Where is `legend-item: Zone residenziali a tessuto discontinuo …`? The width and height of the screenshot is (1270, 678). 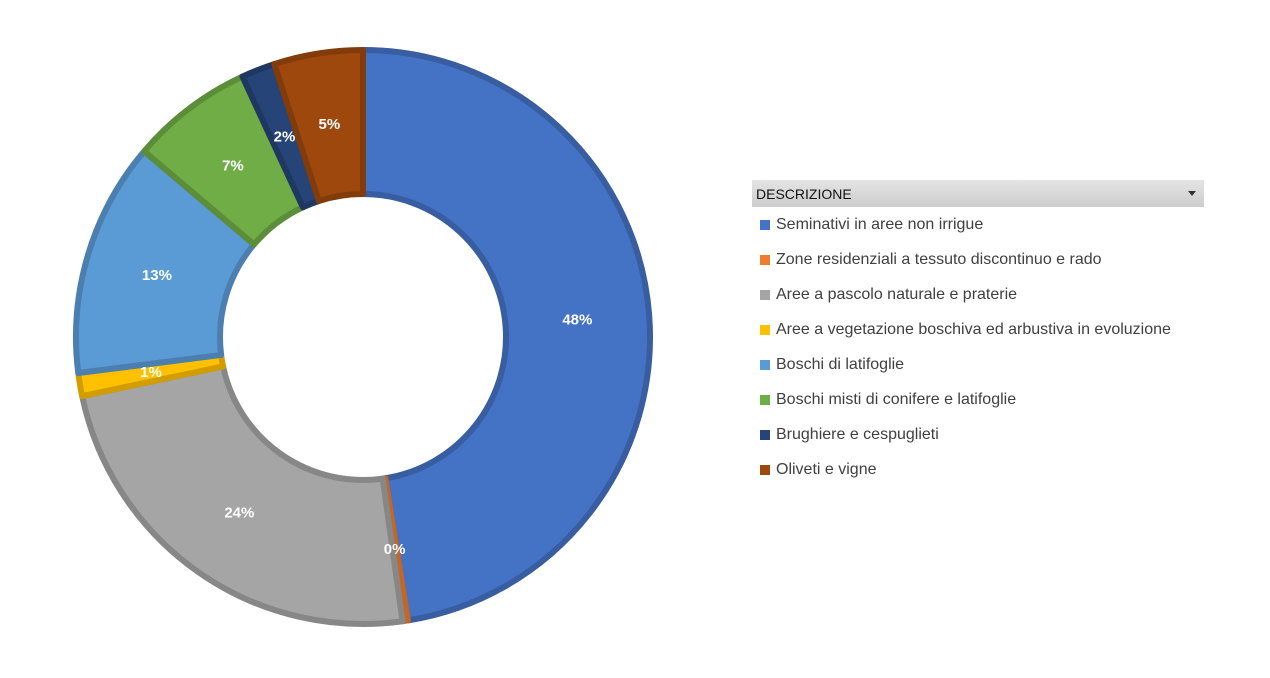
legend-item: Zone residenziali a tessuto discontinuo … is located at coordinates (978, 259).